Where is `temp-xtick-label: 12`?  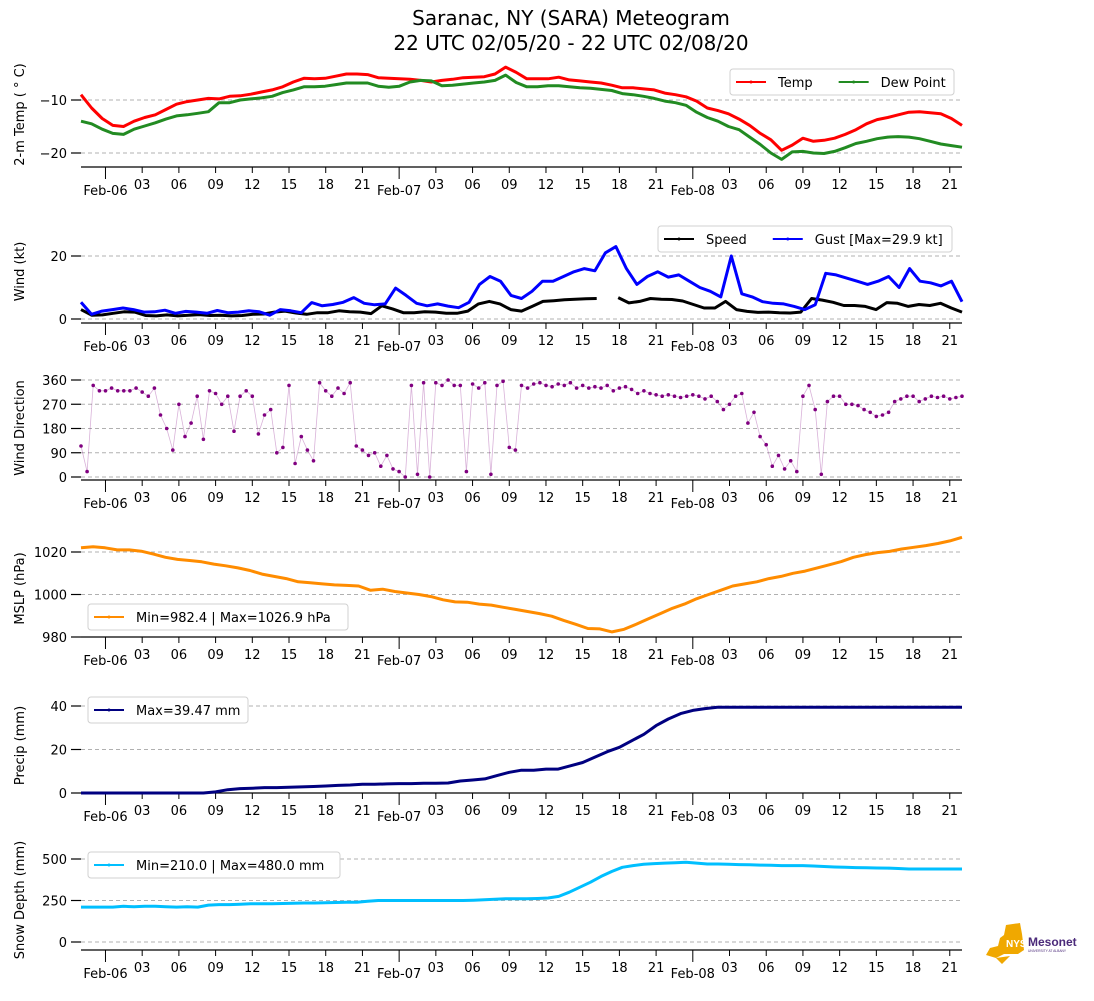 temp-xtick-label: 12 is located at coordinates (839, 185).